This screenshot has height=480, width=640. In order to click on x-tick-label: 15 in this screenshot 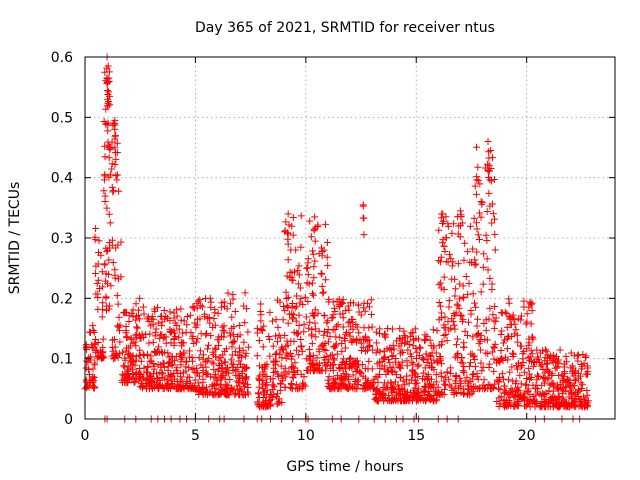, I will do `click(416, 436)`.